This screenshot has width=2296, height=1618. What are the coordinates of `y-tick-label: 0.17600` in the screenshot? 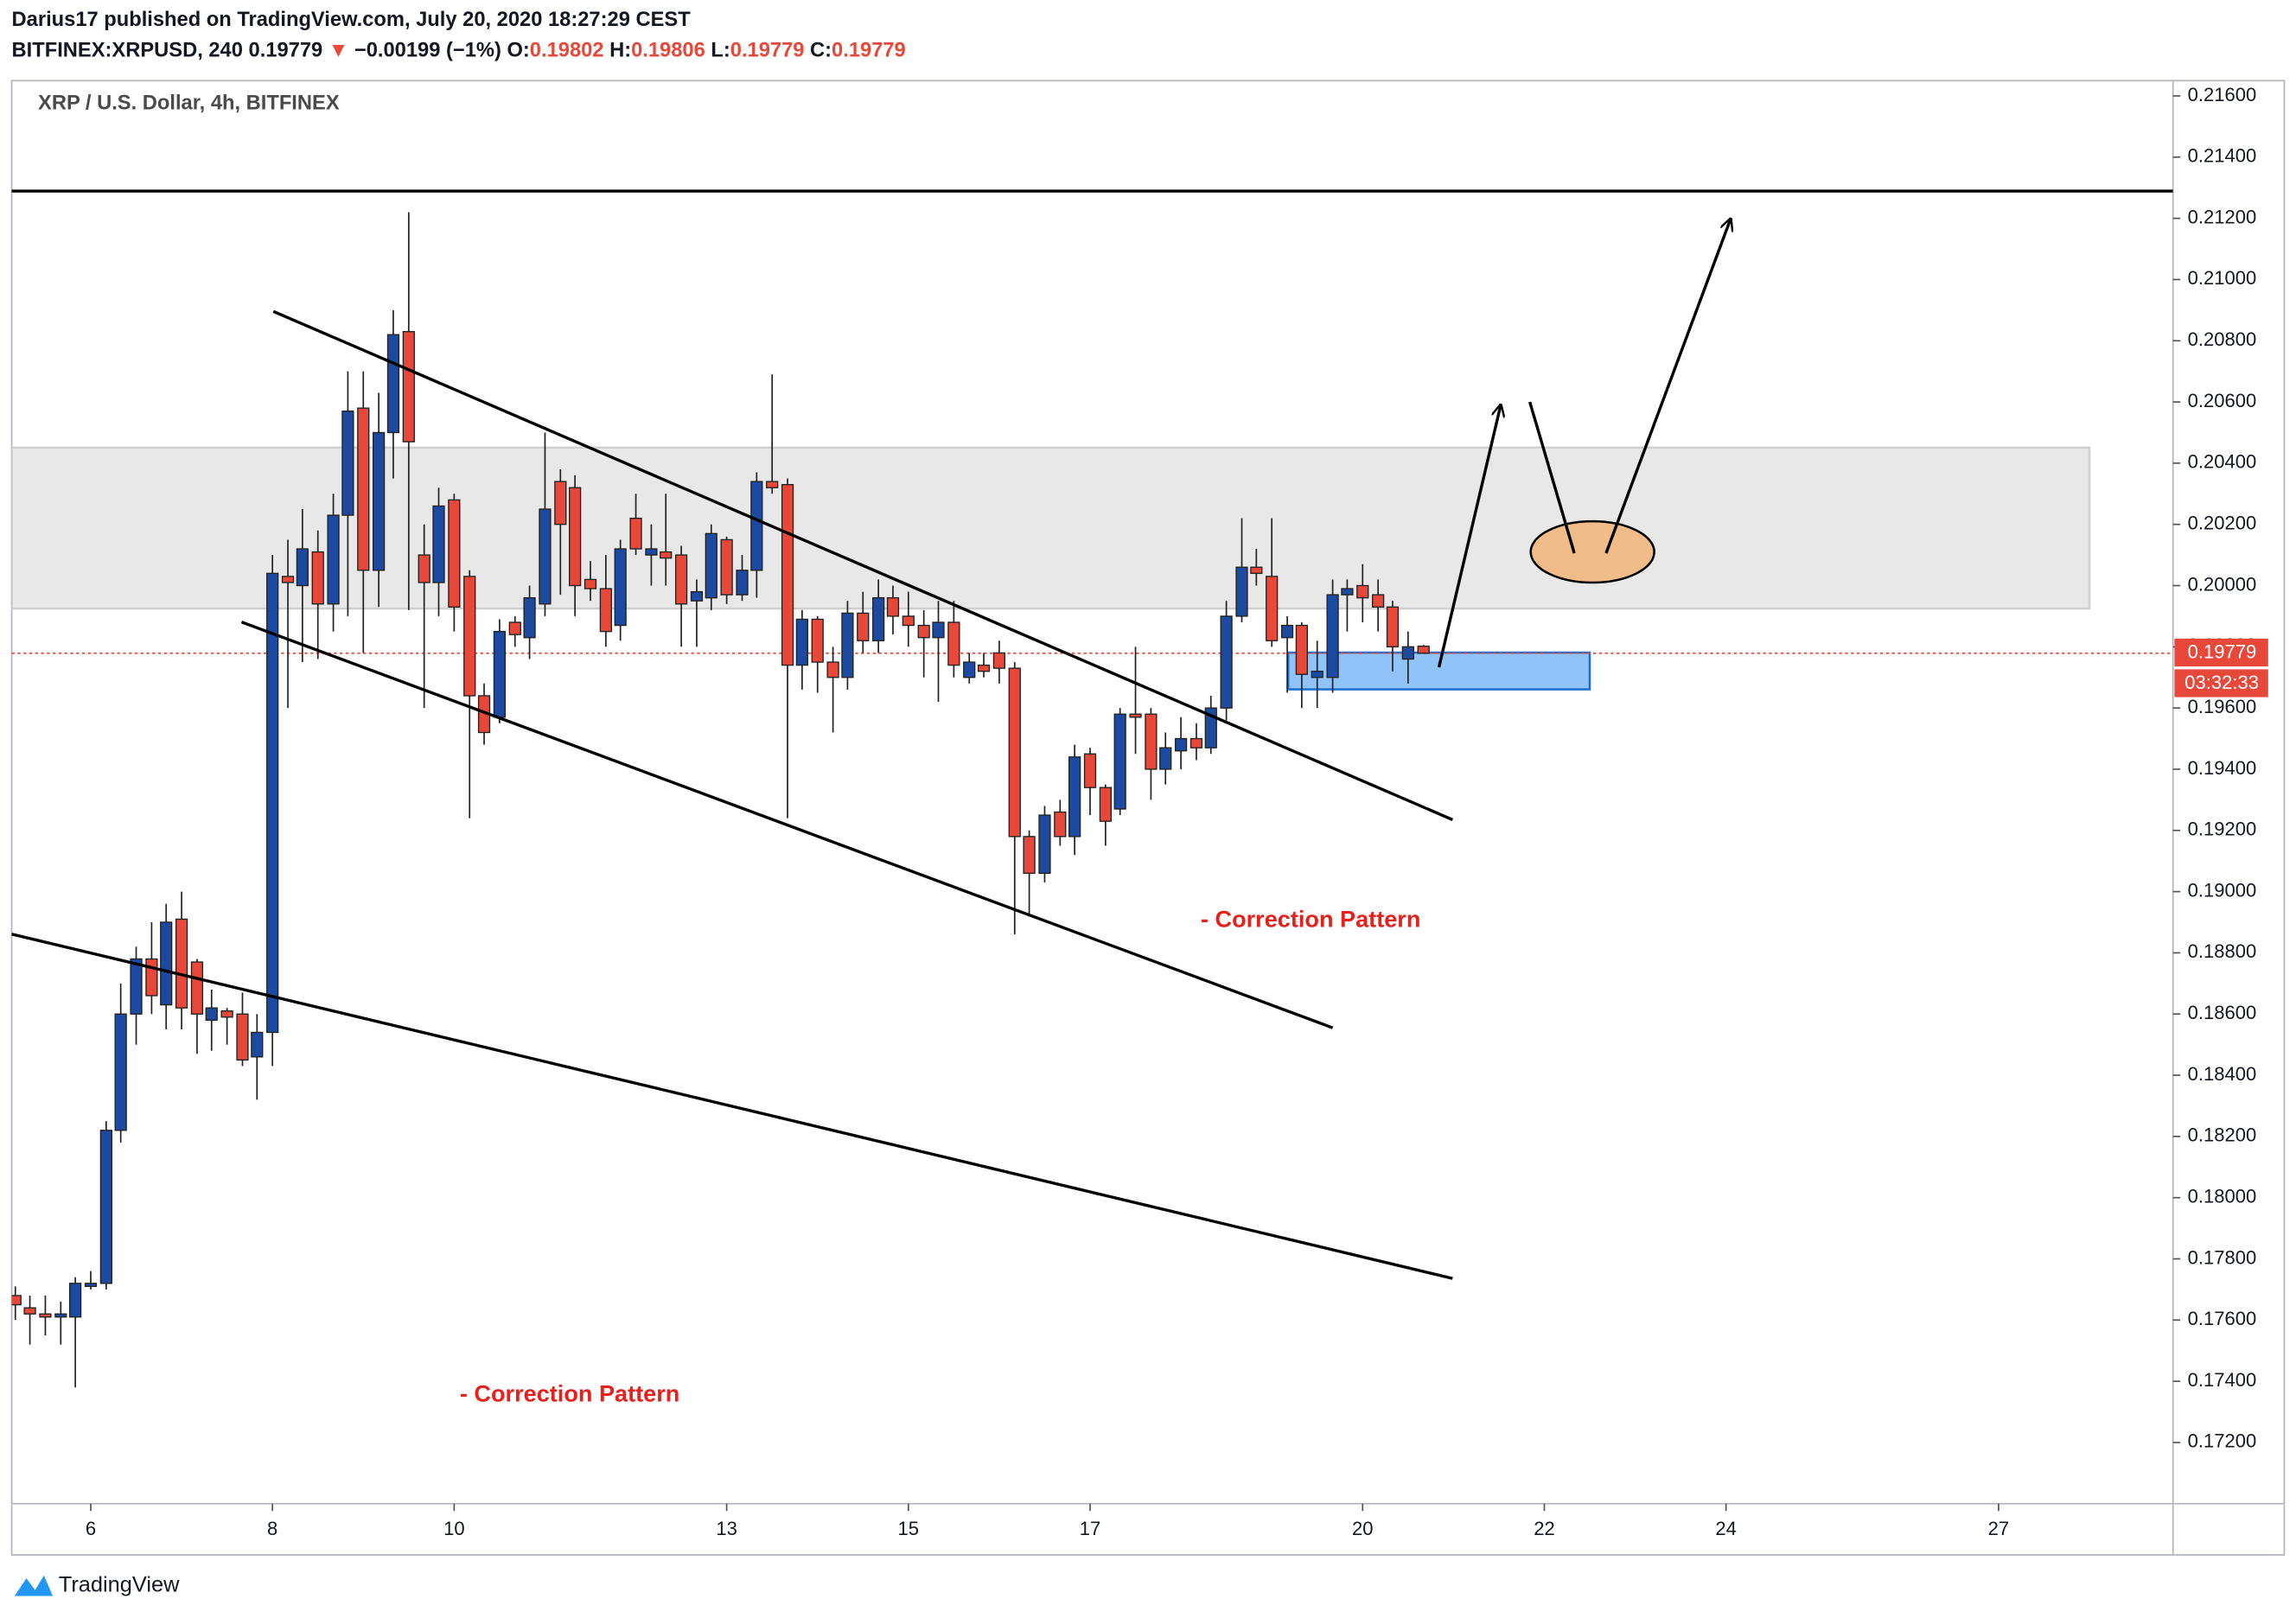 It's located at (2222, 1319).